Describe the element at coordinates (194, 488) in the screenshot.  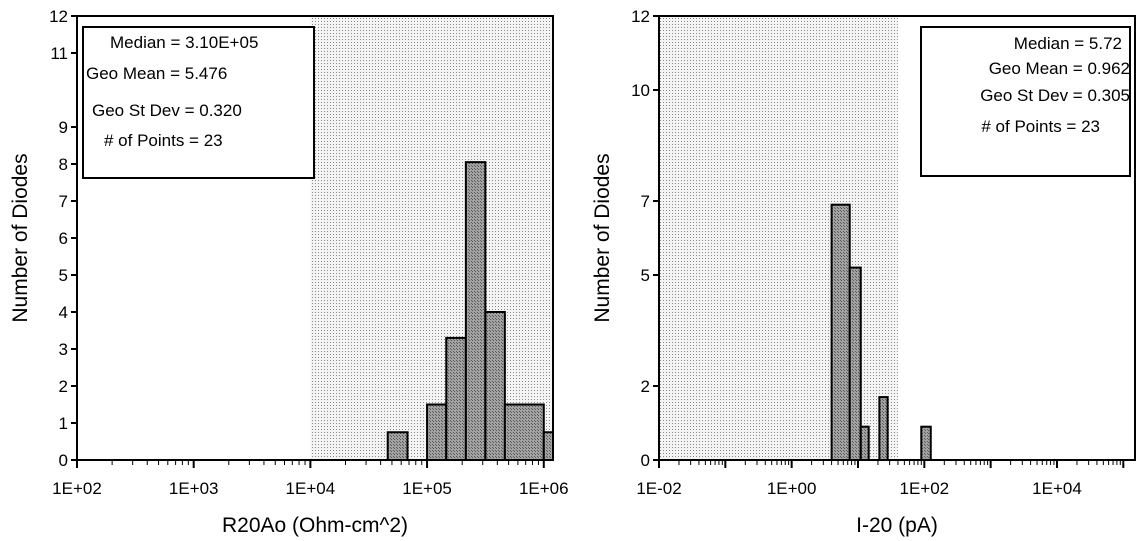
I see `x-tick-label: 1E+03` at that location.